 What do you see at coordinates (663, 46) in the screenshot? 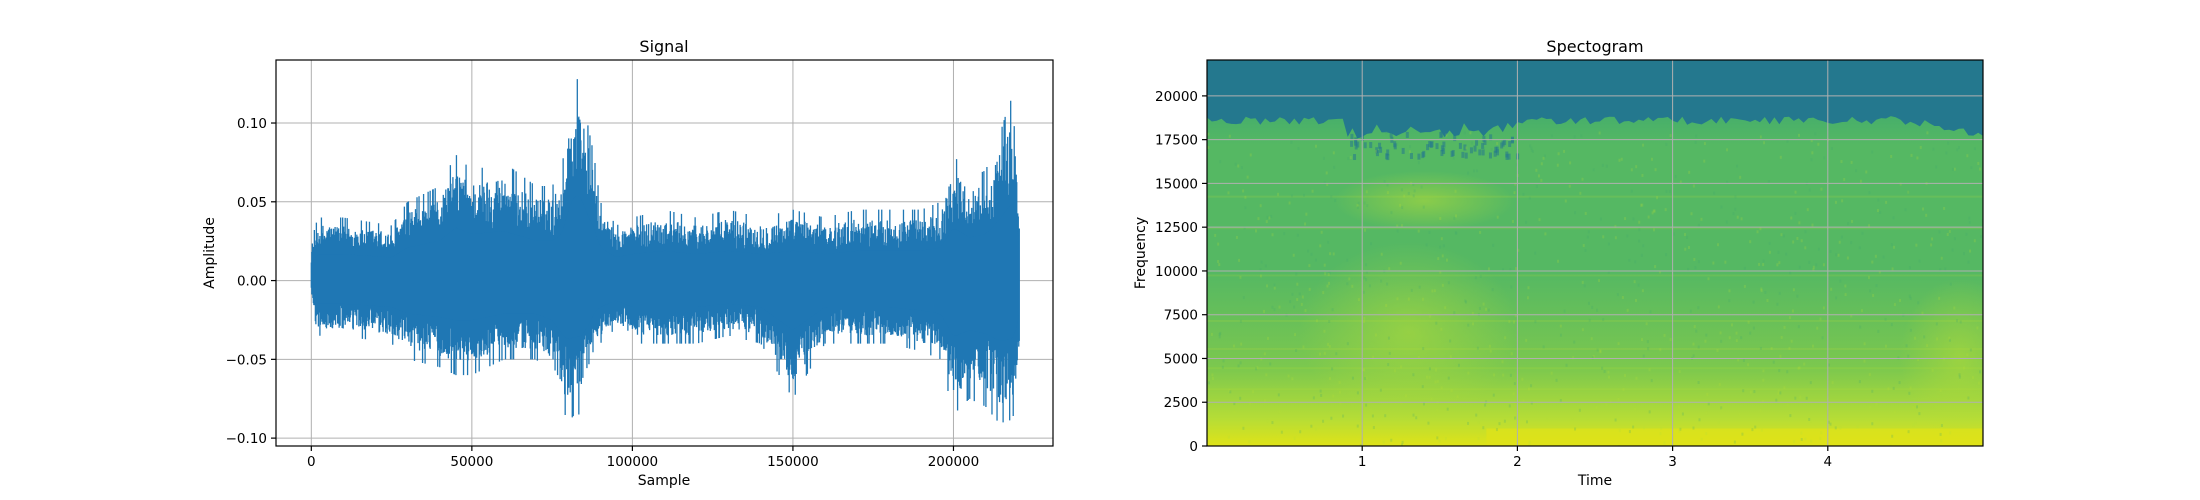
I see `signal-chart-title: Signal` at bounding box center [663, 46].